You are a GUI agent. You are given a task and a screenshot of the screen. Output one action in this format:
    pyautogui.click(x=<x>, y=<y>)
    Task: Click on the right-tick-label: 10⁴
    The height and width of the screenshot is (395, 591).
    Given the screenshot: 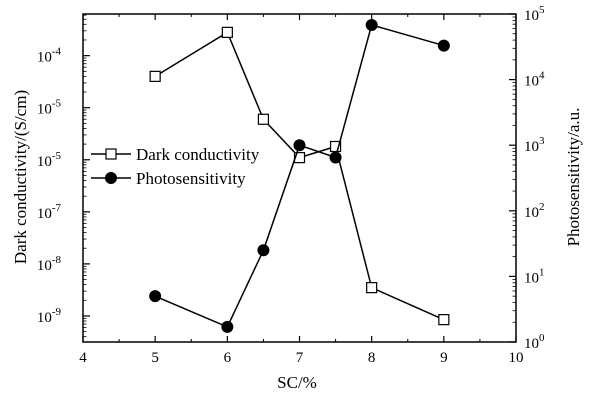 What is the action you would take?
    pyautogui.click(x=534, y=80)
    